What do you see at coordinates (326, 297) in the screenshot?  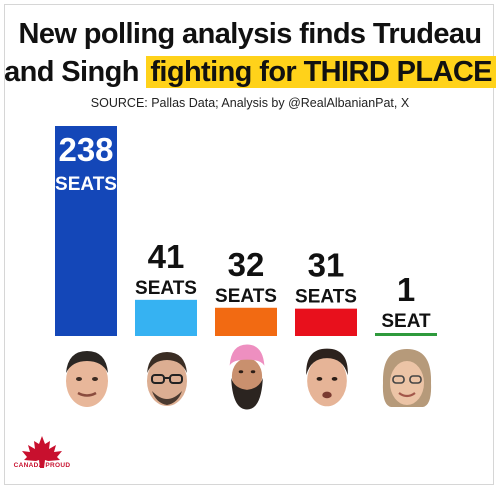 I see `bar-unit-label-4: SEATS` at bounding box center [326, 297].